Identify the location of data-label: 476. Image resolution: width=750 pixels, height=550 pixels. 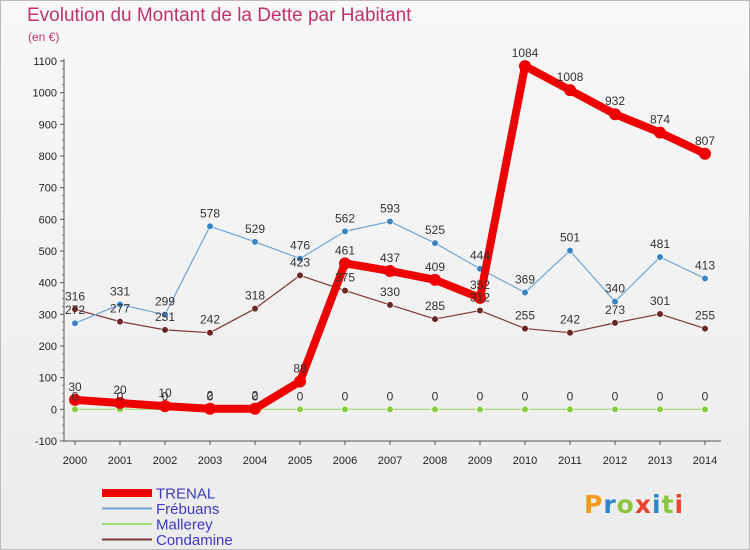
(300, 246).